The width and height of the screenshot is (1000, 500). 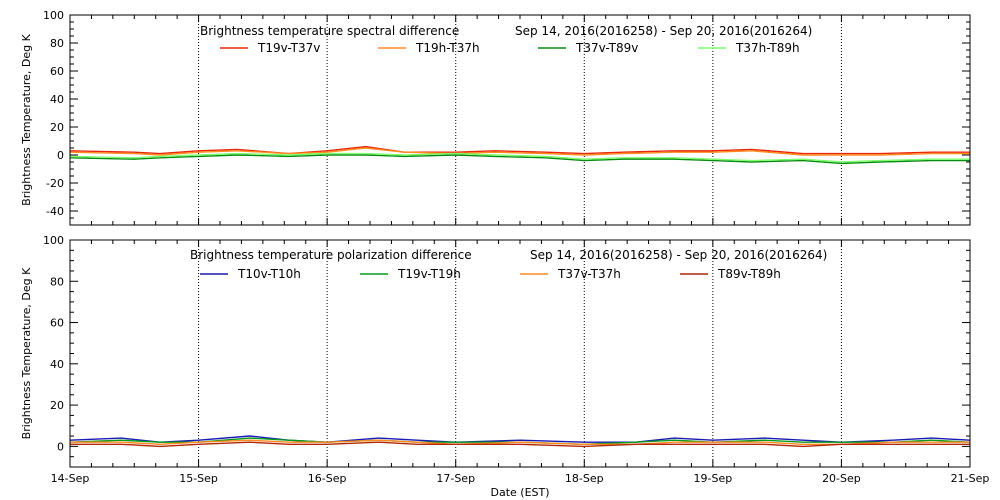 What do you see at coordinates (55, 211) in the screenshot?
I see `y-tick-label: -40` at bounding box center [55, 211].